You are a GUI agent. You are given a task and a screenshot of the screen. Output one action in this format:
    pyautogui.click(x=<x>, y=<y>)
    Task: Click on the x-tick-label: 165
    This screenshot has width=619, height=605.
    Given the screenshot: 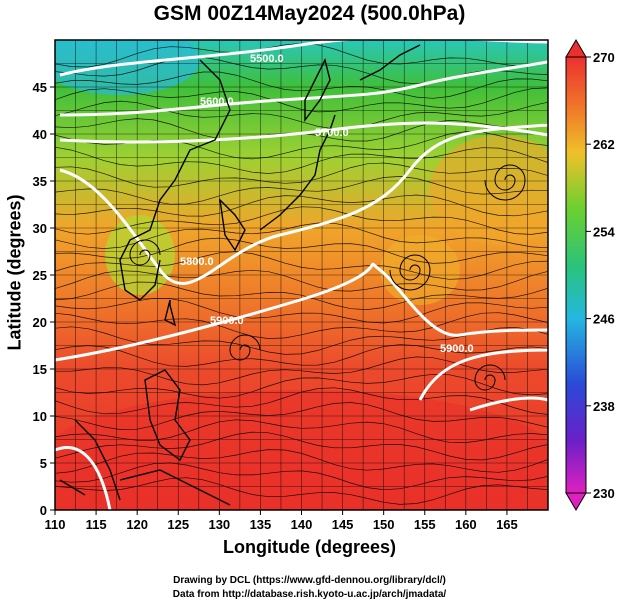 What is the action you would take?
    pyautogui.click(x=507, y=524)
    